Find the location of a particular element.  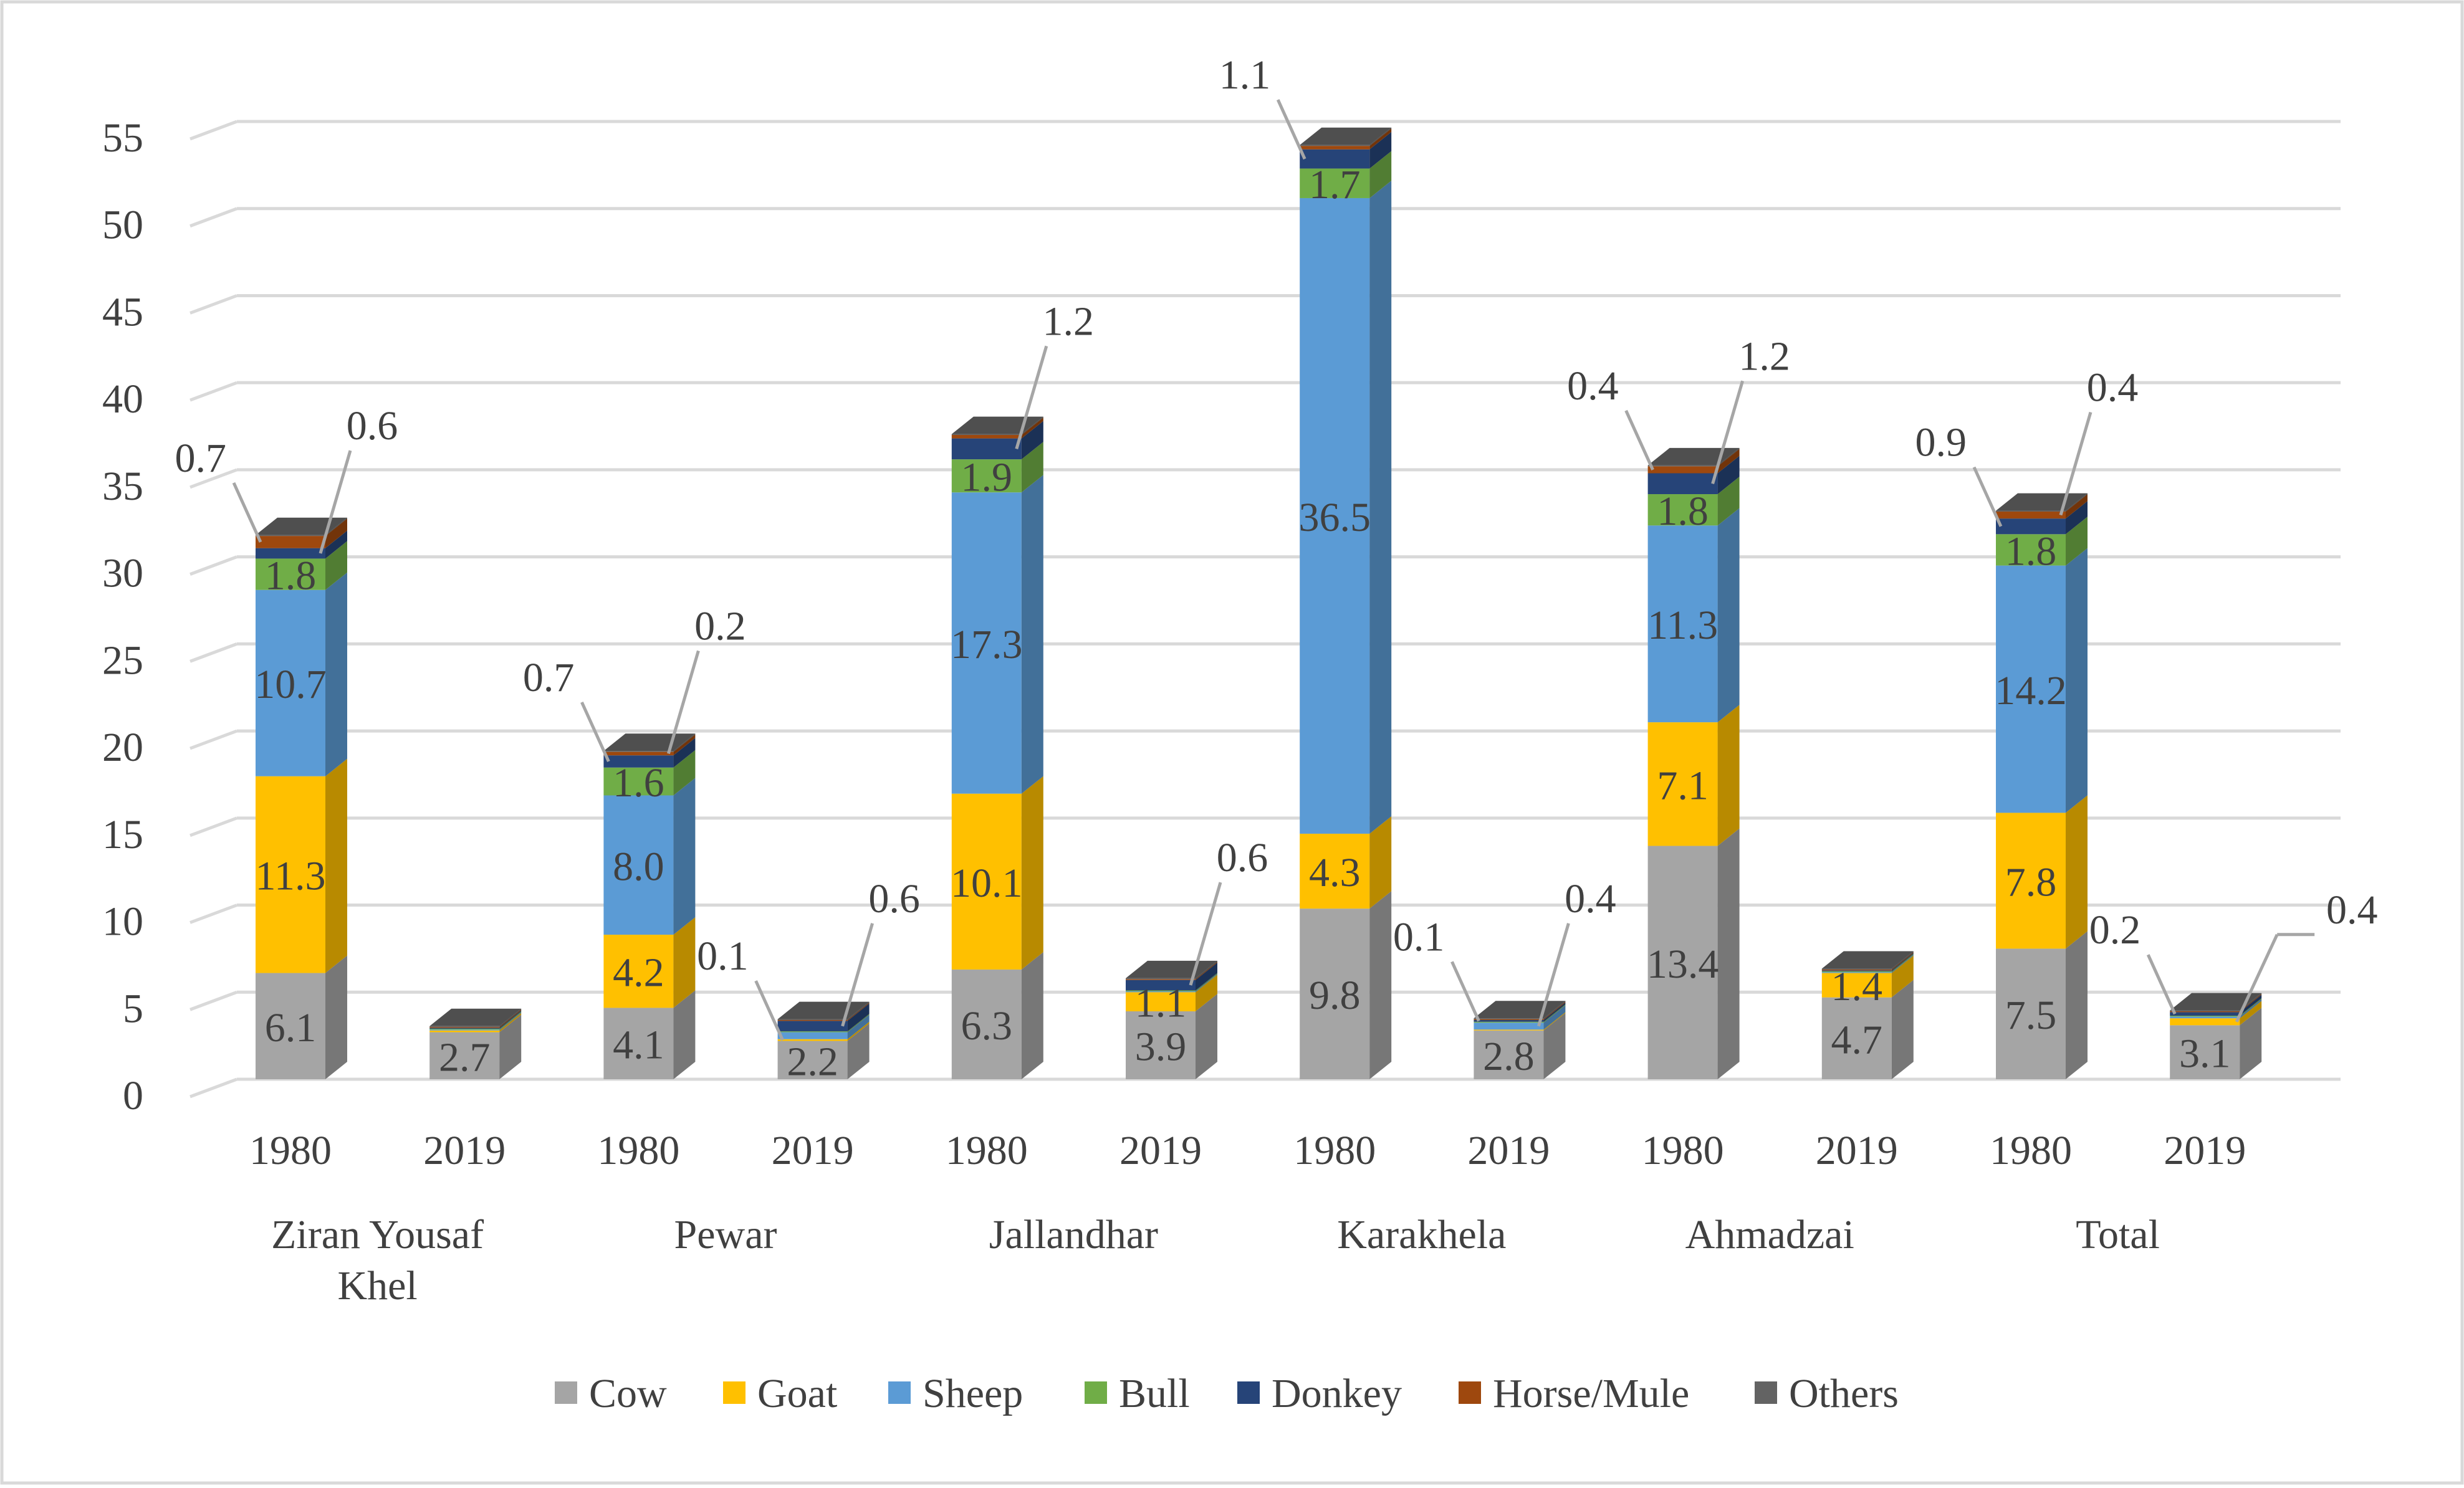

callout-label: 1.2 is located at coordinates (1055, 374).